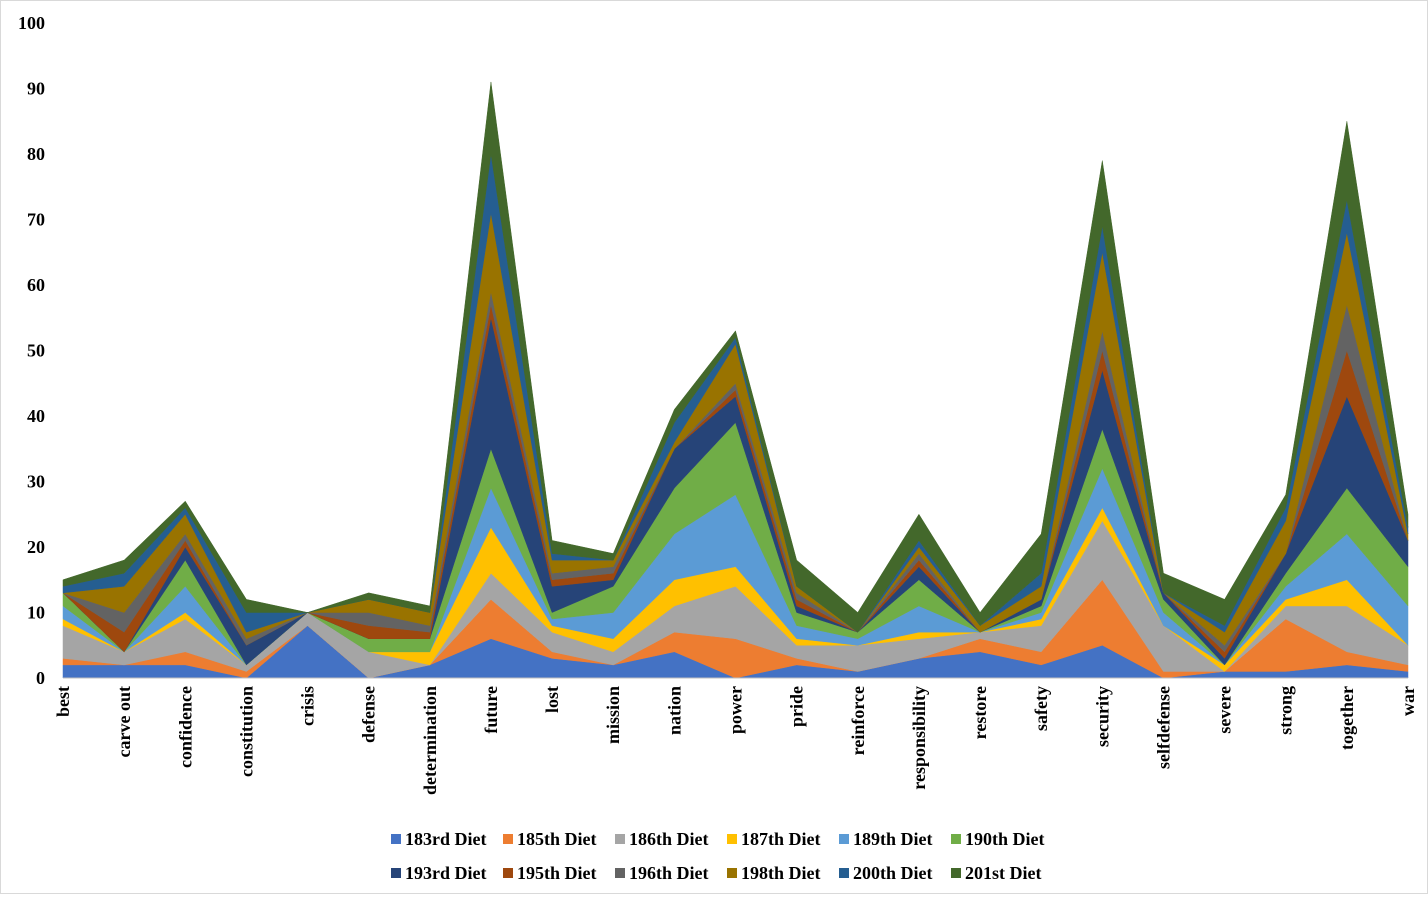 Image resolution: width=1428 pixels, height=900 pixels. I want to click on legend-item-200th-diet: 200th Diet, so click(886, 873).